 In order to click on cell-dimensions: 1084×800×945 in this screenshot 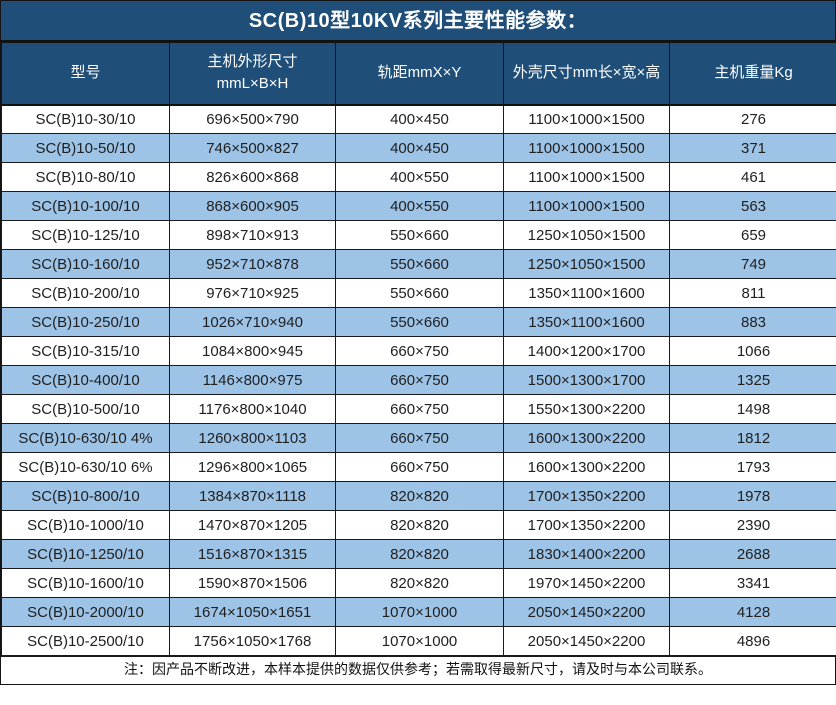, I will do `click(252, 351)`.